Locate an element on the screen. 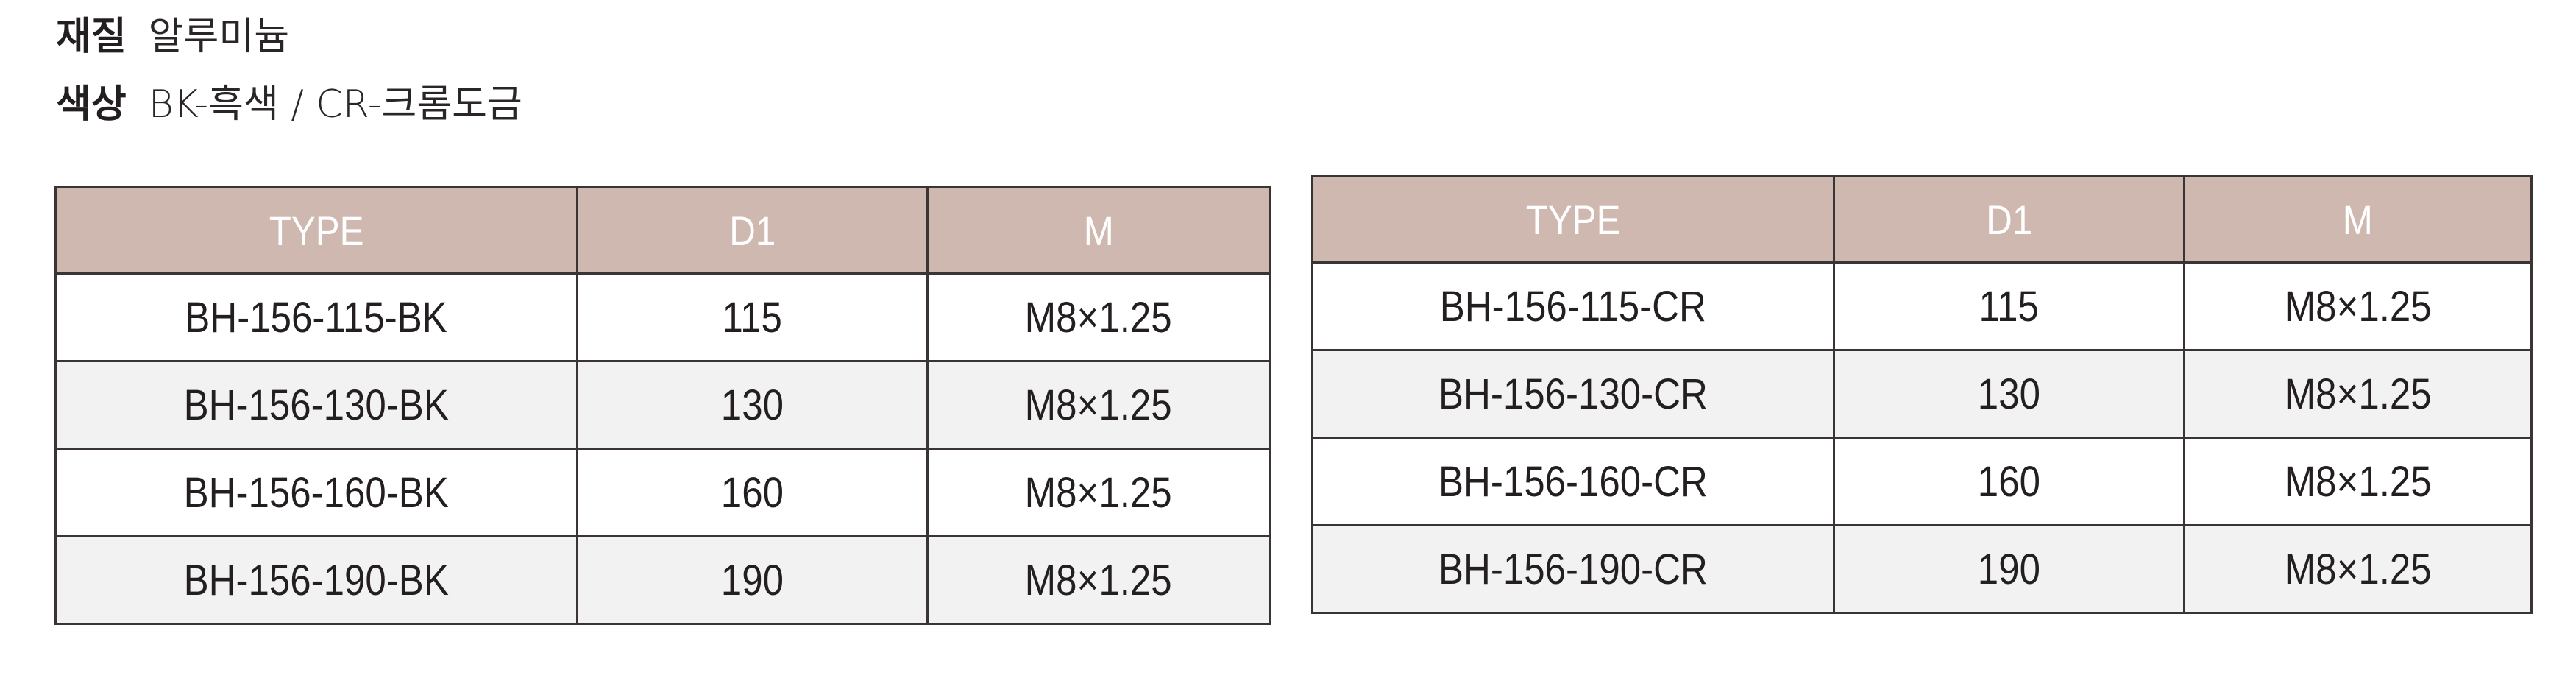 The width and height of the screenshot is (2576, 678). table-cell: BH-156-160-CR is located at coordinates (1573, 481).